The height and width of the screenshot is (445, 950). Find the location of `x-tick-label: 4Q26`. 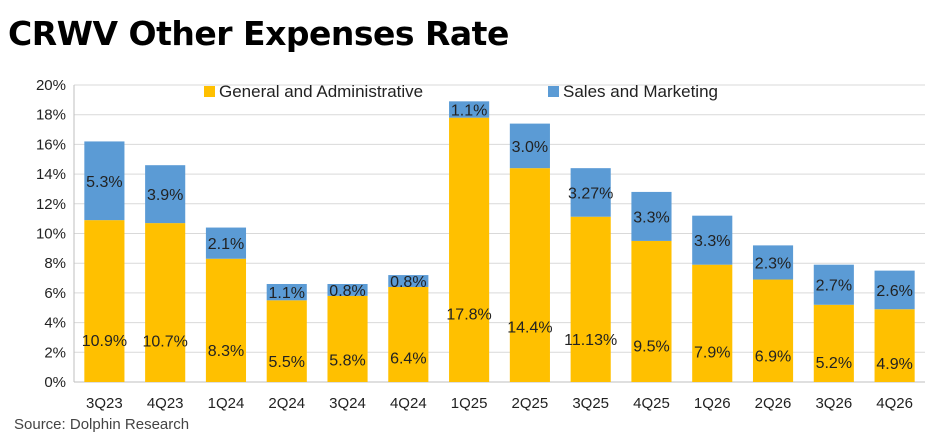

x-tick-label: 4Q26 is located at coordinates (894, 403).